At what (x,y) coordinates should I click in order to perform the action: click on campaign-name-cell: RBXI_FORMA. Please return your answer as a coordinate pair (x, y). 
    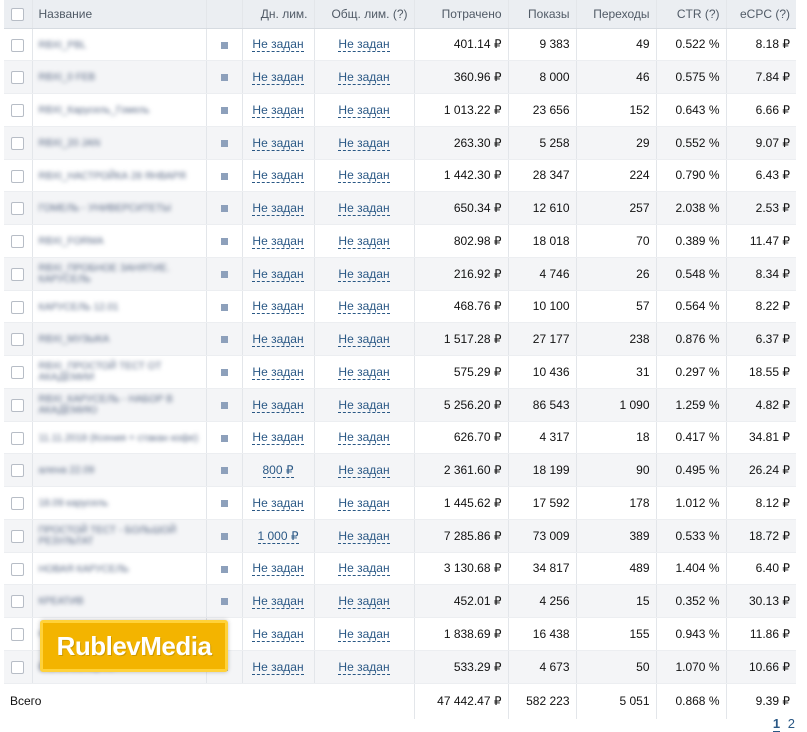
    Looking at the image, I should click on (119, 241).